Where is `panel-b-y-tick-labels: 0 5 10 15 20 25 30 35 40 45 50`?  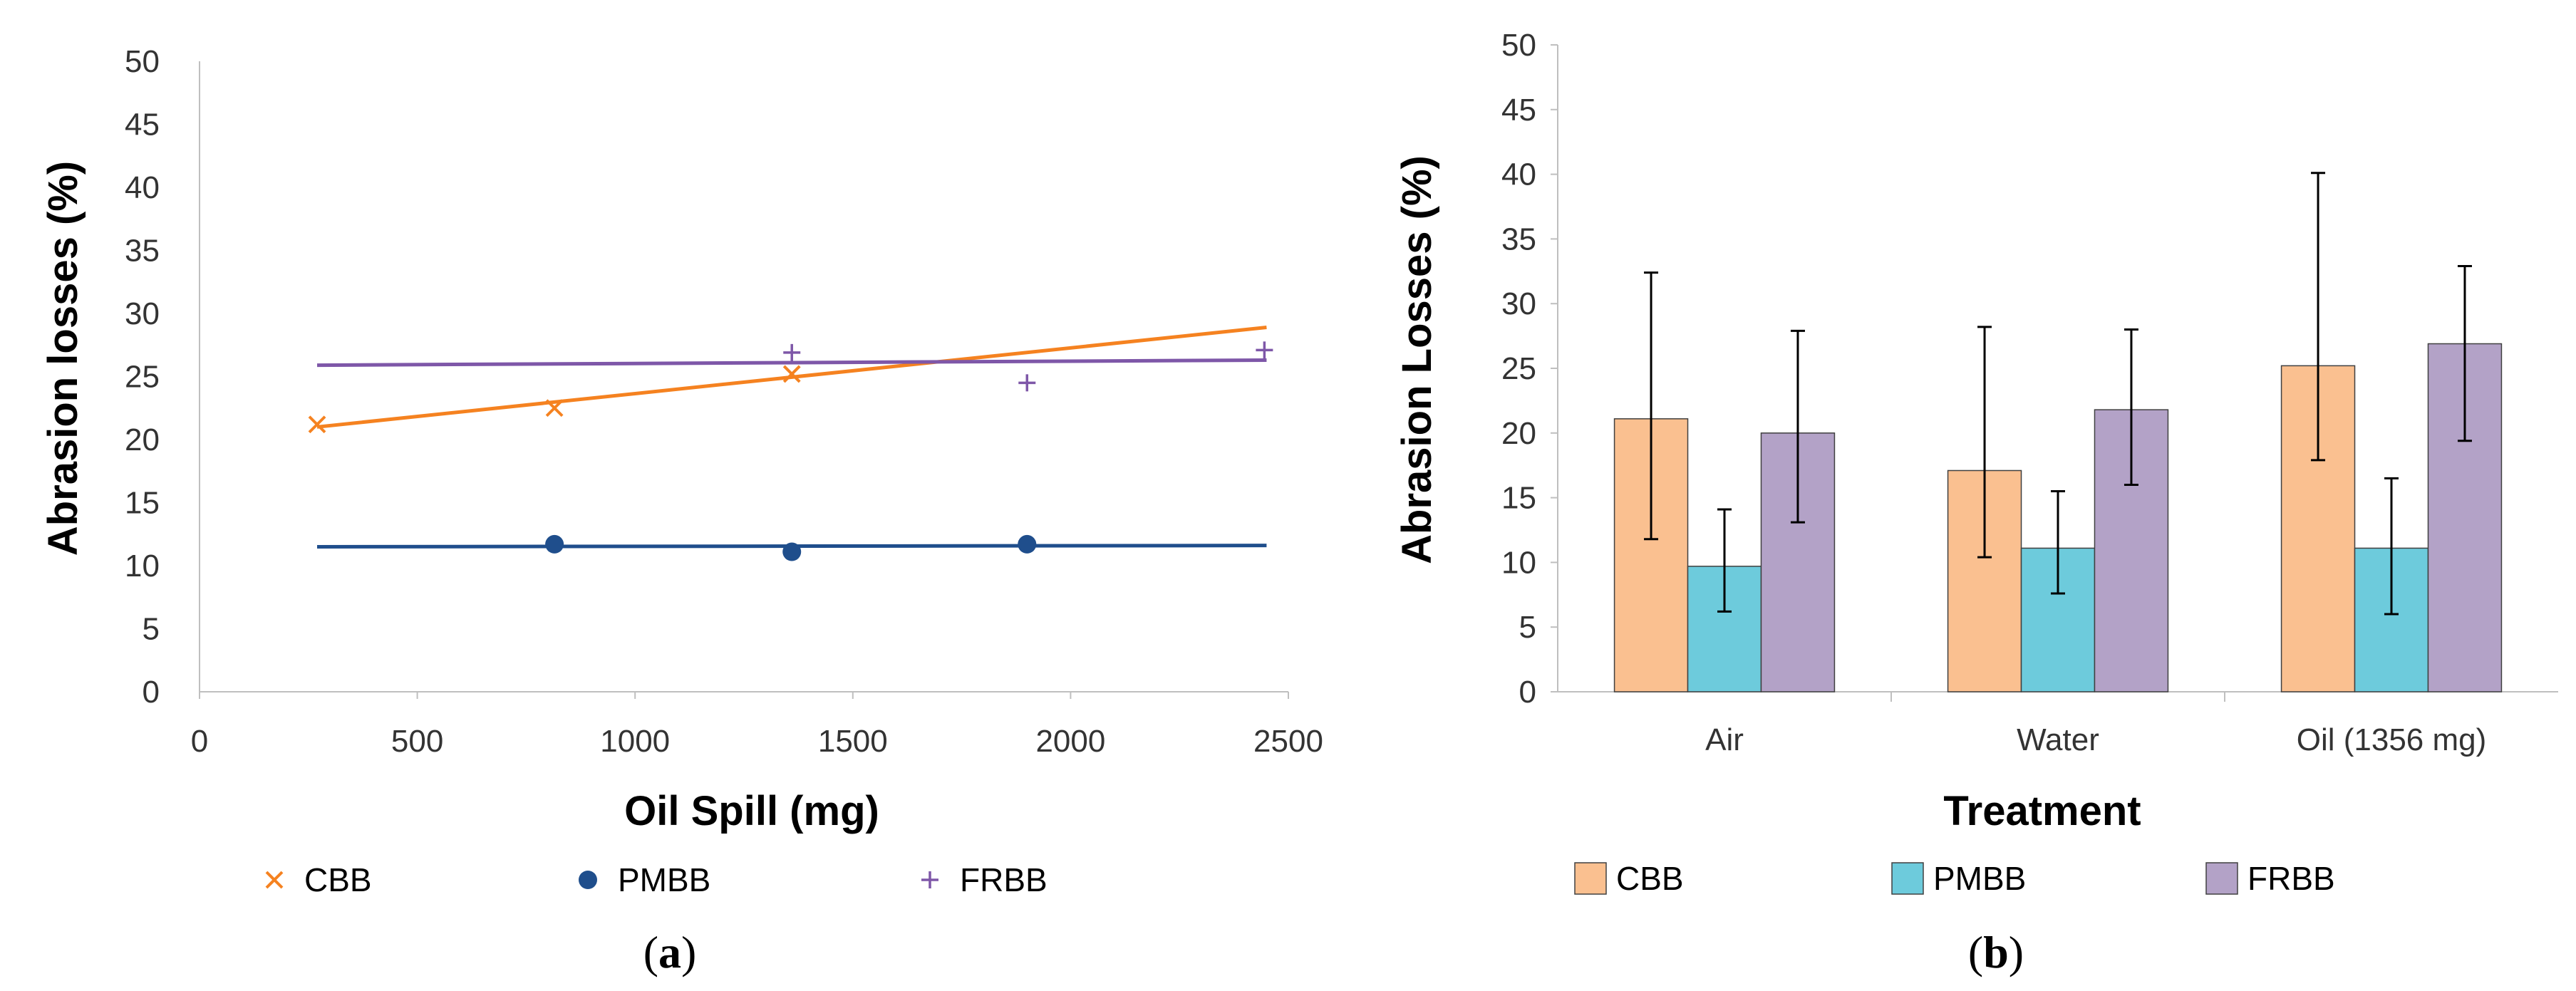
panel-b-y-tick-labels: 0 5 10 15 20 25 30 35 40 45 50 is located at coordinates (1519, 369).